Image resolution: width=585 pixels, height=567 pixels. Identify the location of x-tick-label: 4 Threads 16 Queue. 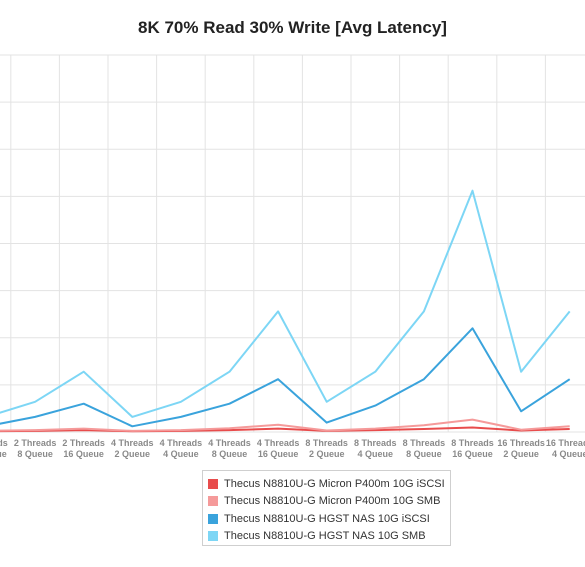
(278, 448).